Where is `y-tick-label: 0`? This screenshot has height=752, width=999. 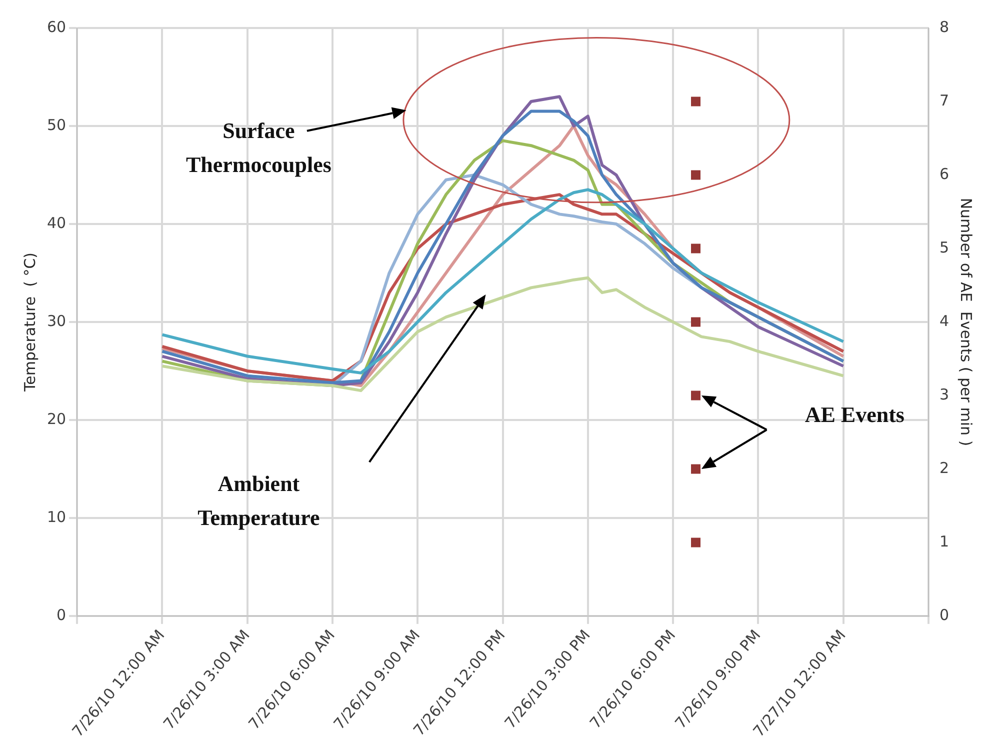 y-tick-label: 0 is located at coordinates (61, 615).